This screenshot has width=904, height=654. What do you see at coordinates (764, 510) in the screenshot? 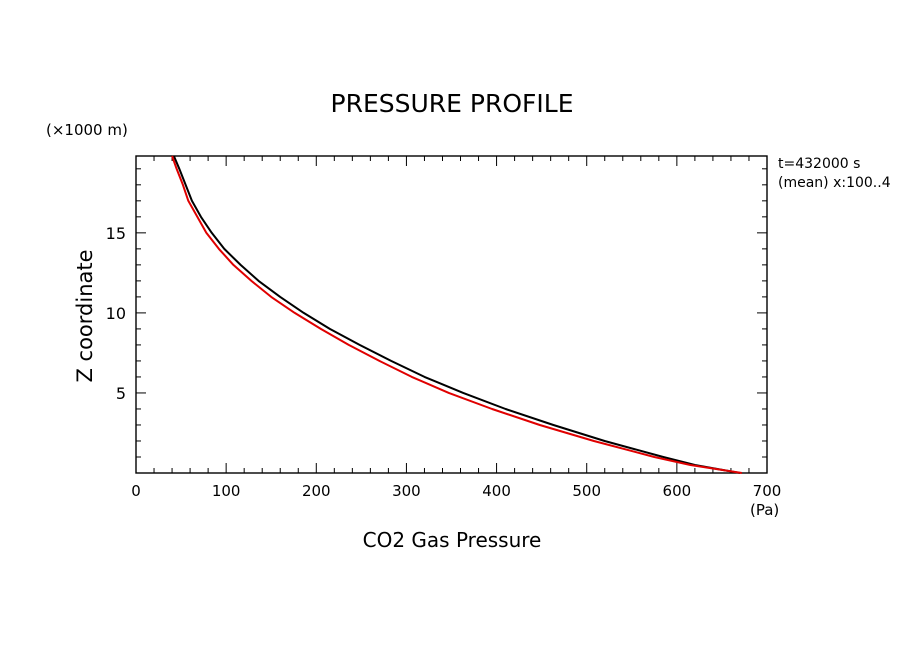
I see `x-unit-label: (Pa)` at bounding box center [764, 510].